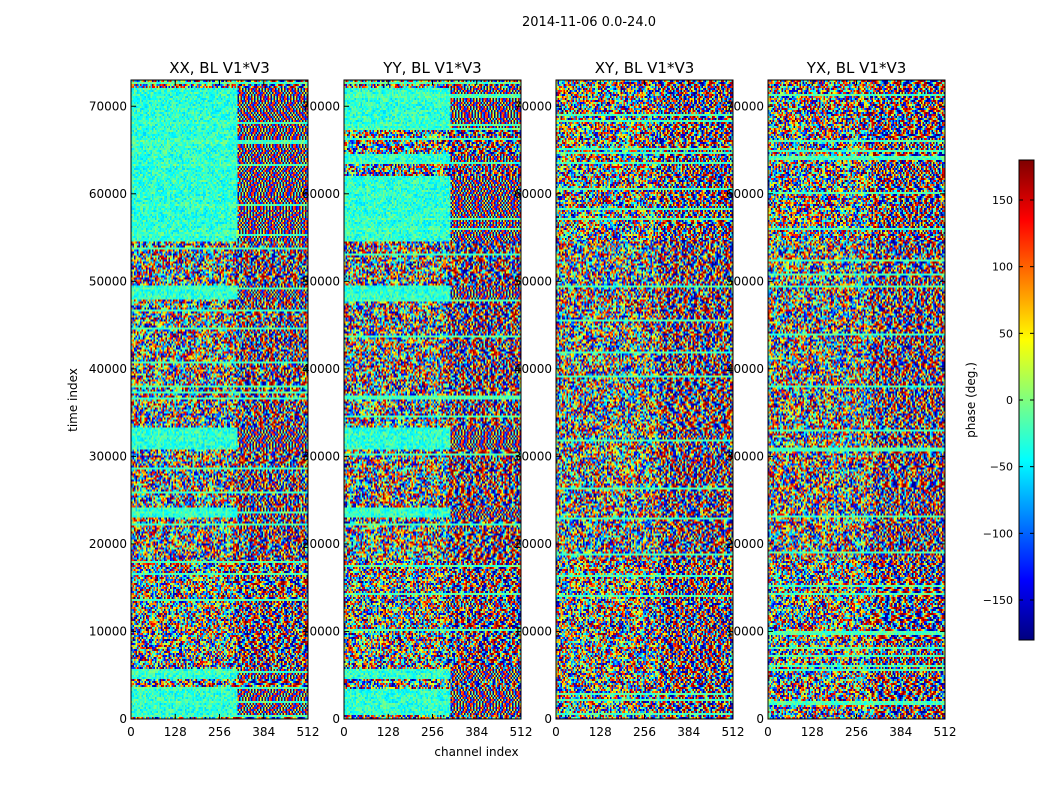  What do you see at coordinates (998, 600) in the screenshot?
I see `colorbar-tick-label: −150` at bounding box center [998, 600].